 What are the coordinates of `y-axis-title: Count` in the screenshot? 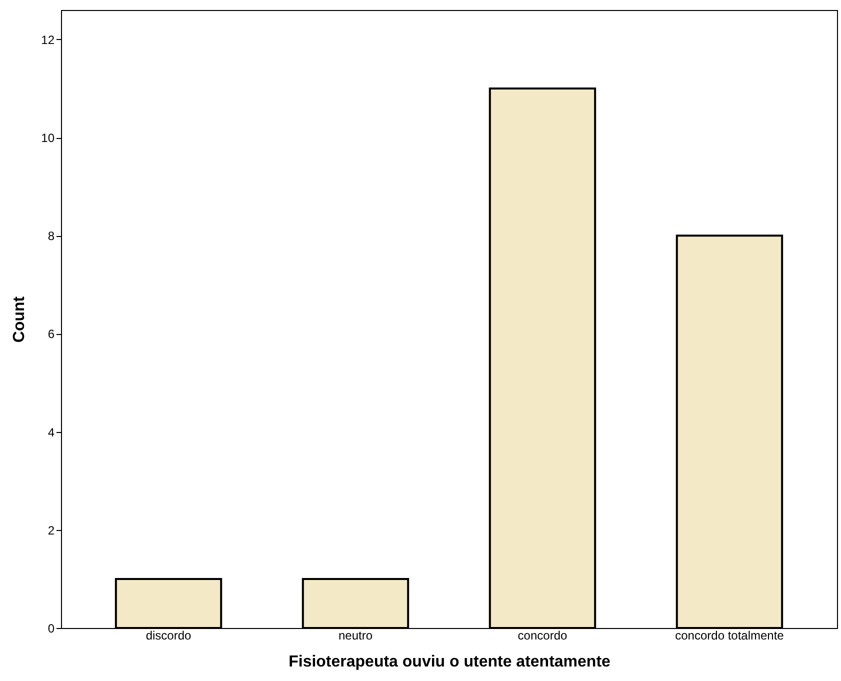 It's located at (19, 319).